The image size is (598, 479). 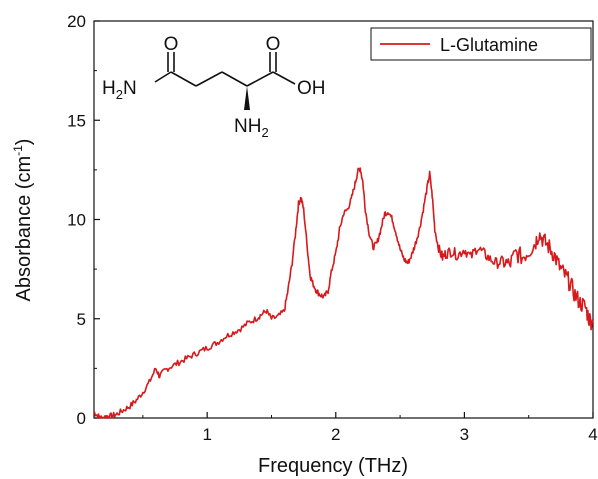 I want to click on legend-label: L-Glutamine, so click(x=489, y=45).